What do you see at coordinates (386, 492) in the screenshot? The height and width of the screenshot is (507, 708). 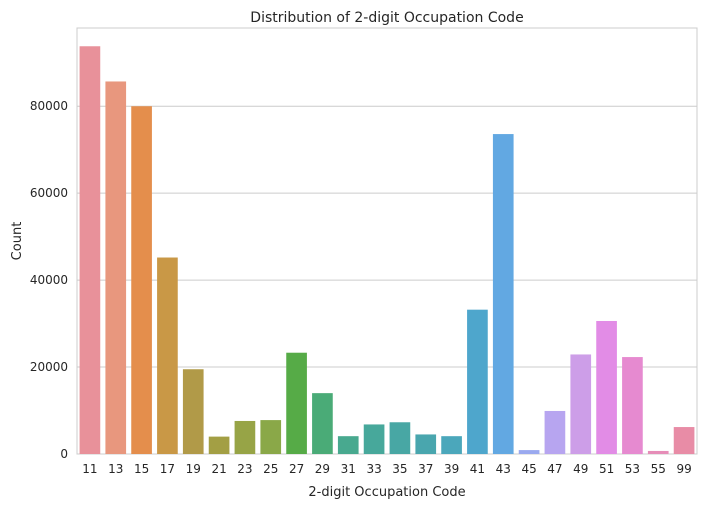 I see `x-axis-label: 2-digit Occupation Code` at bounding box center [386, 492].